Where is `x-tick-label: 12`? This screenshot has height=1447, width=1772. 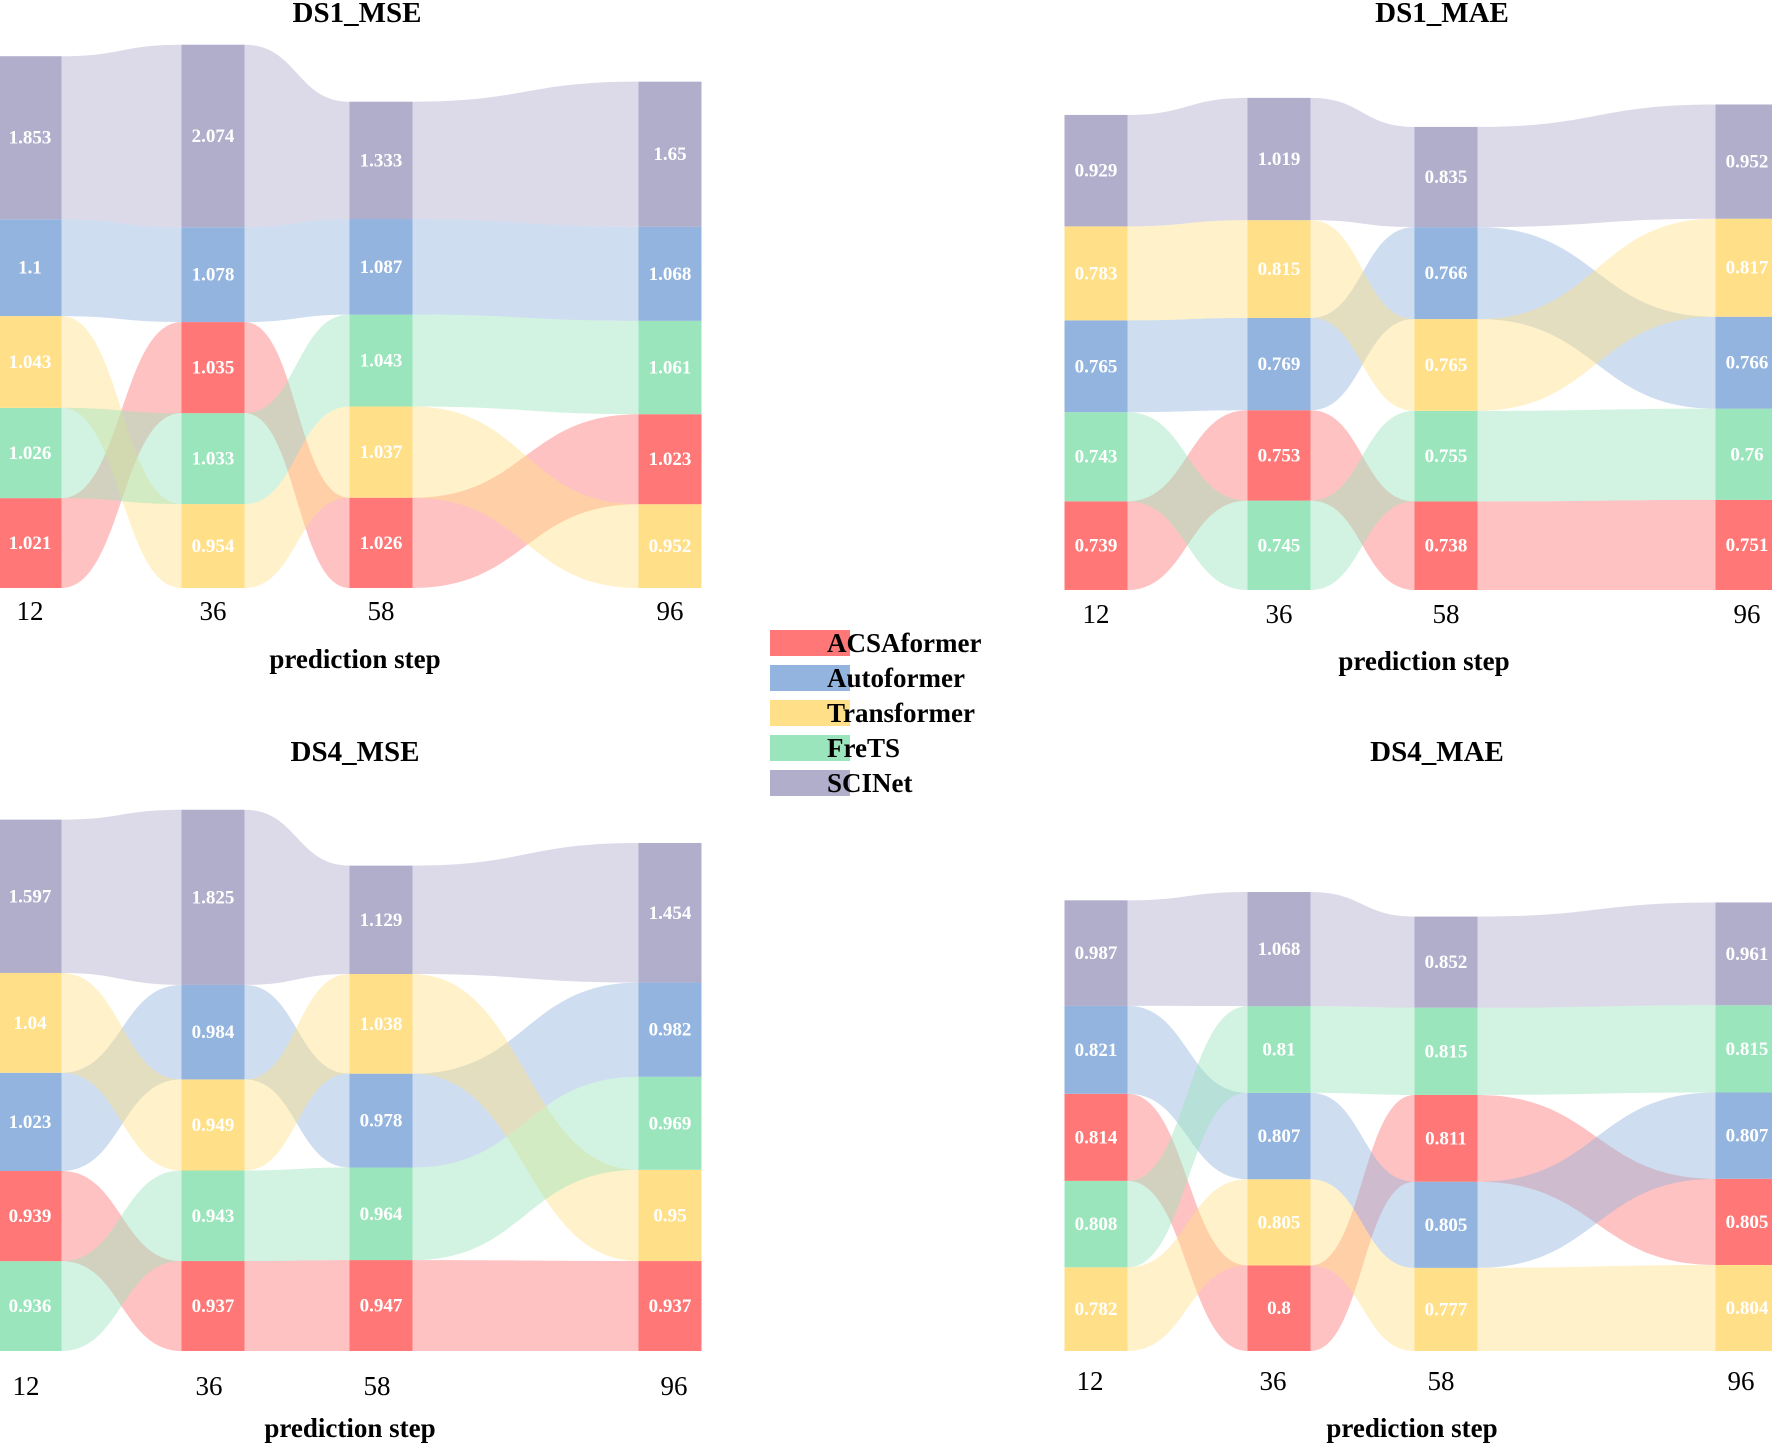
x-tick-label: 12 is located at coordinates (26, 1386).